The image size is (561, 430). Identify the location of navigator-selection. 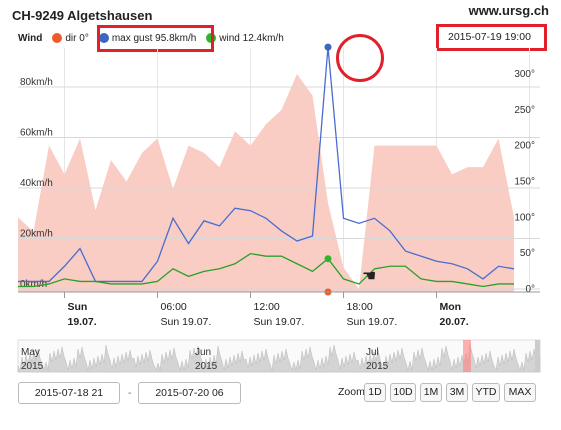
(467, 356).